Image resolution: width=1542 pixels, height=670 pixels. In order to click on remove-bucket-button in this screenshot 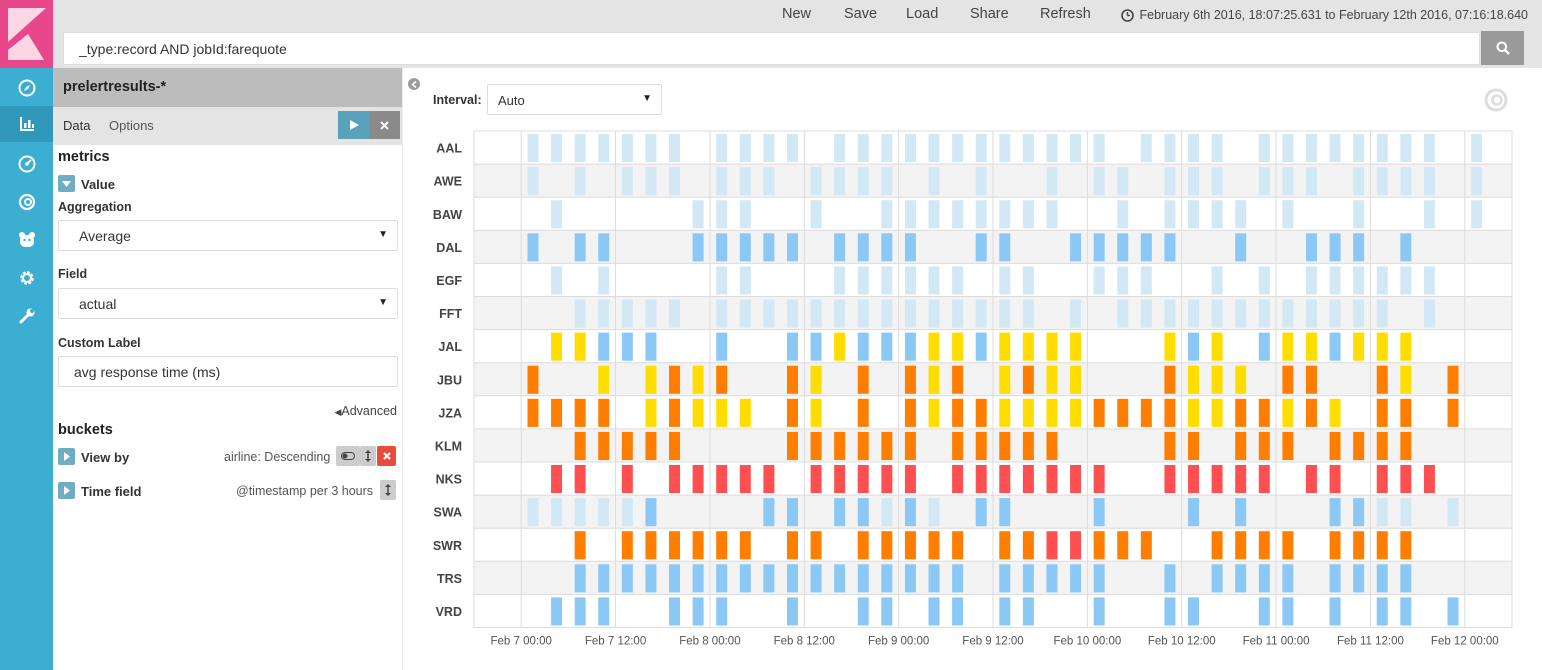, I will do `click(386, 456)`.